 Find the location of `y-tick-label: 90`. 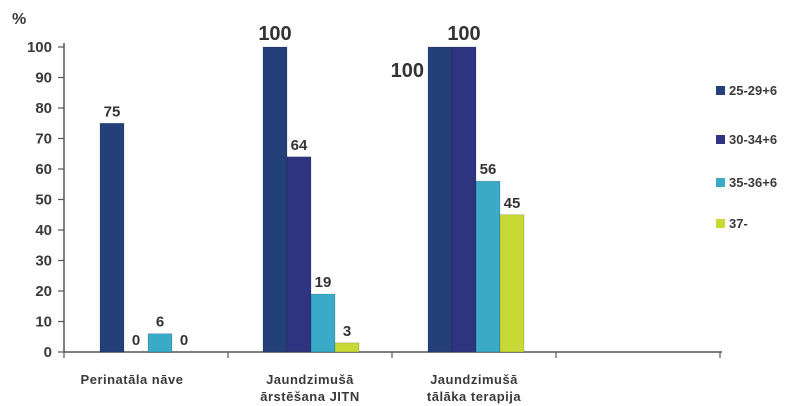

y-tick-label: 90 is located at coordinates (43, 78).